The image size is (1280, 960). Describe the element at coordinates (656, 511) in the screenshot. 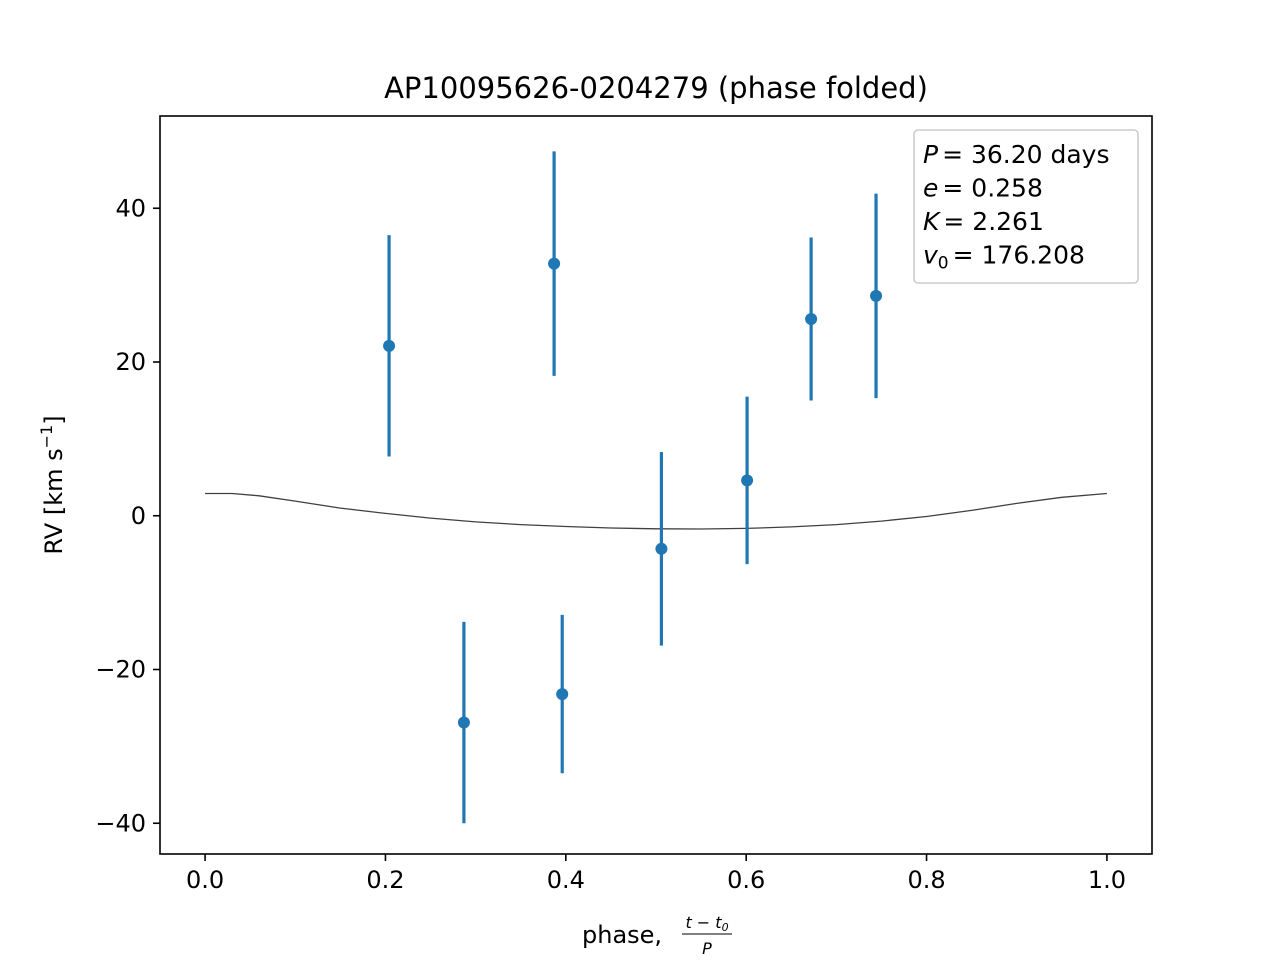

I see `model-curve` at that location.